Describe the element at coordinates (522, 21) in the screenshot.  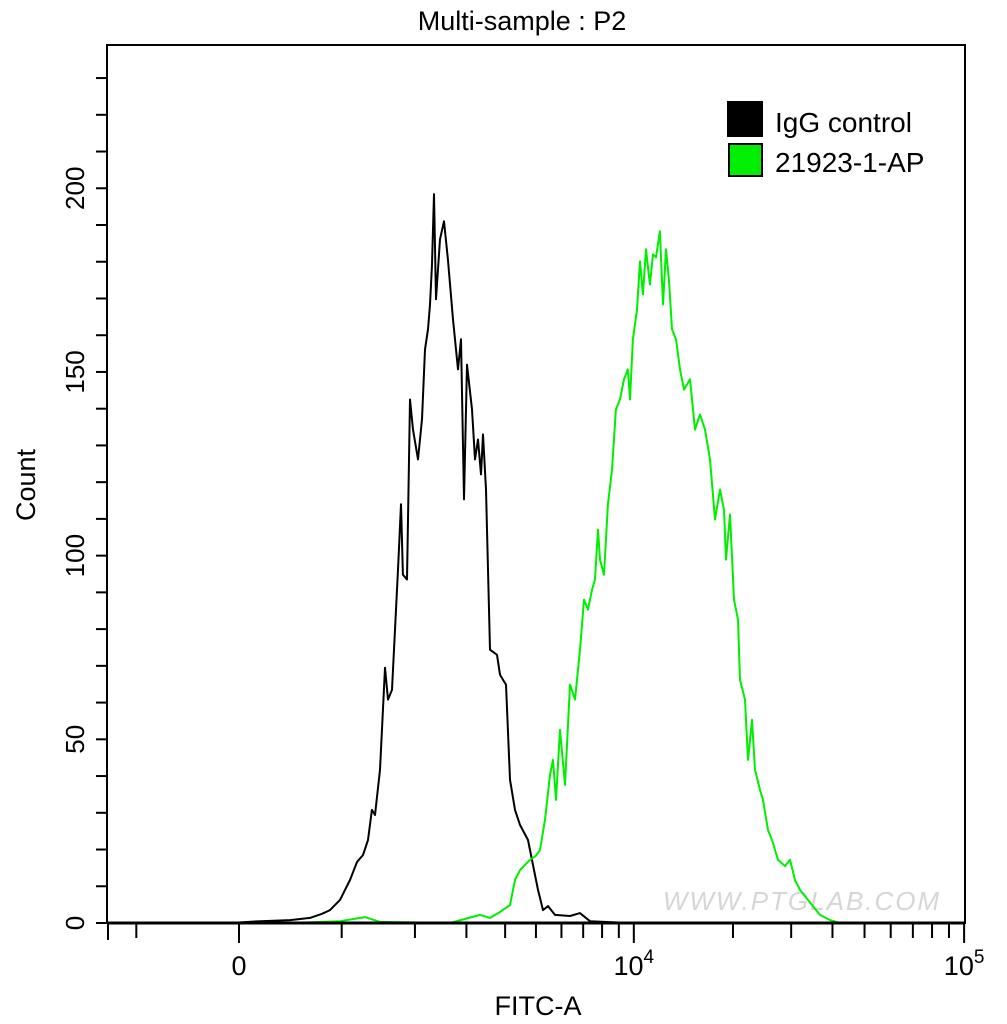
I see `chart-title: Multi-sample : P2` at that location.